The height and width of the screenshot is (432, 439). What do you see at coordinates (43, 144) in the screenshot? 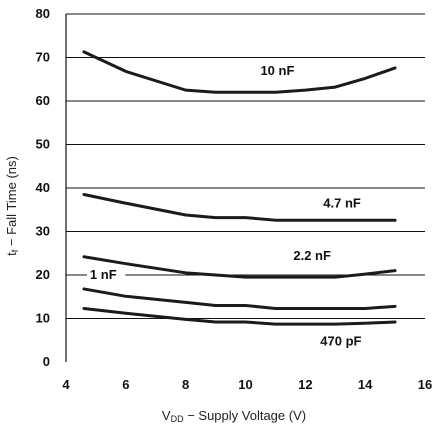
I see `y-tick-label-50: 50` at bounding box center [43, 144].